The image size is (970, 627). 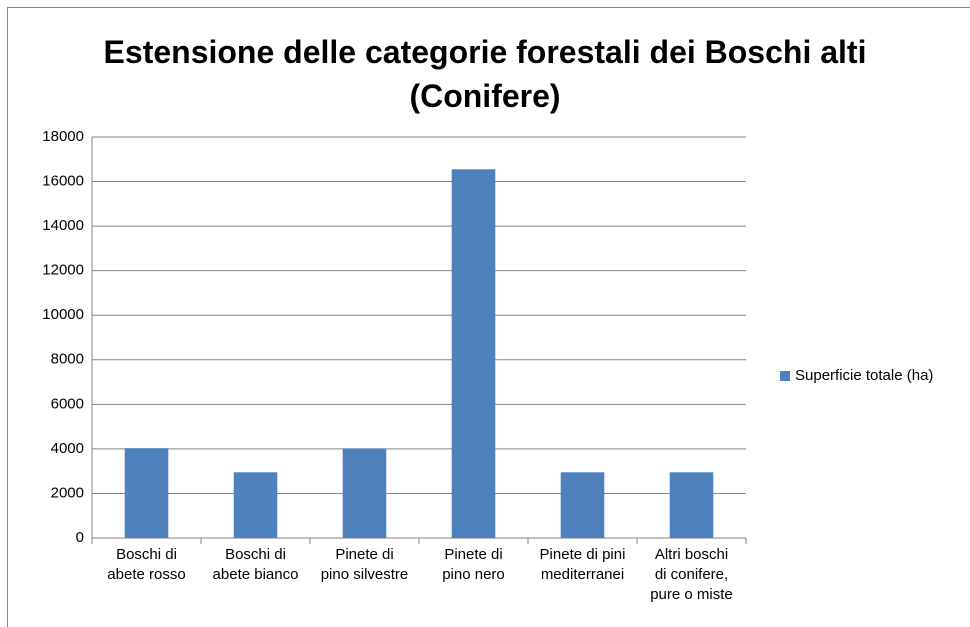 What do you see at coordinates (63, 270) in the screenshot?
I see `y-tick-label: 12000` at bounding box center [63, 270].